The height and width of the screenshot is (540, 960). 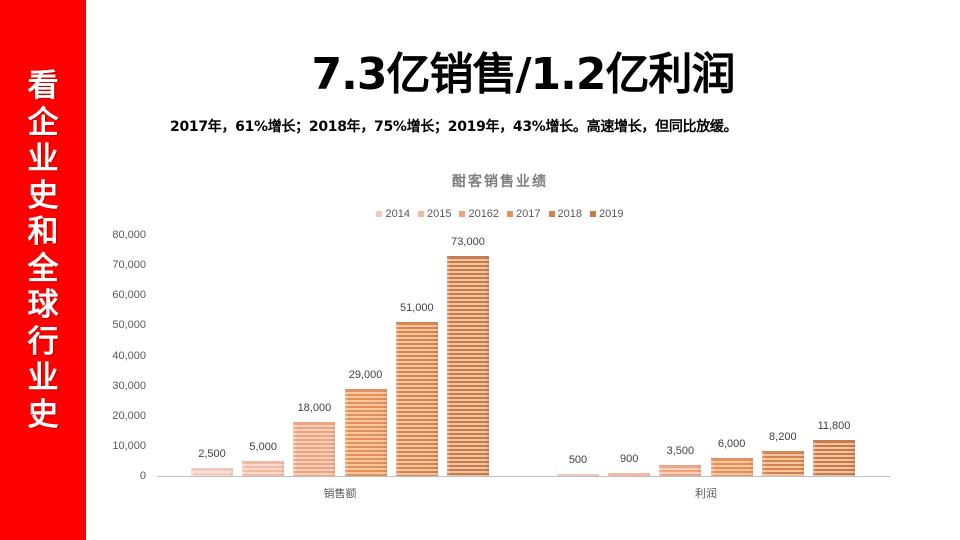 What do you see at coordinates (43, 305) in the screenshot?
I see `sidebar-char: 球` at bounding box center [43, 305].